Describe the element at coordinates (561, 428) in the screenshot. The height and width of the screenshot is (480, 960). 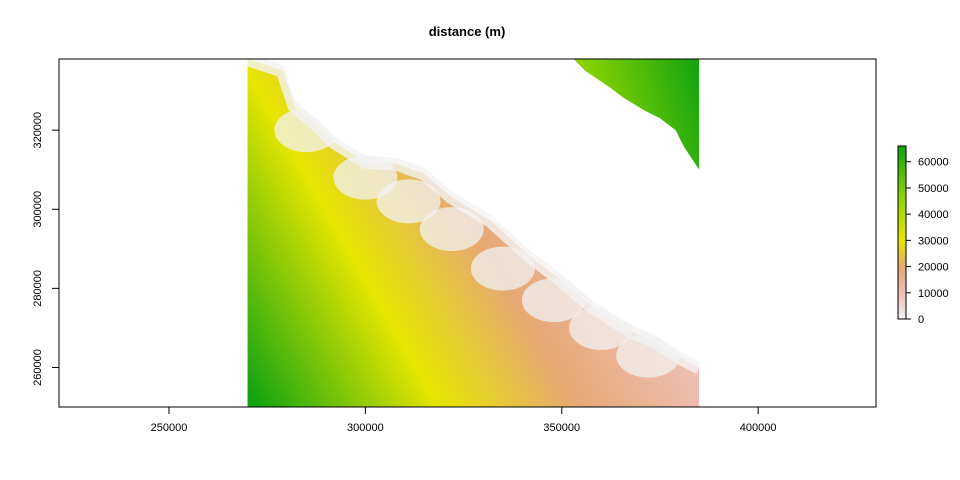
I see `x-tick-label: 350000` at that location.